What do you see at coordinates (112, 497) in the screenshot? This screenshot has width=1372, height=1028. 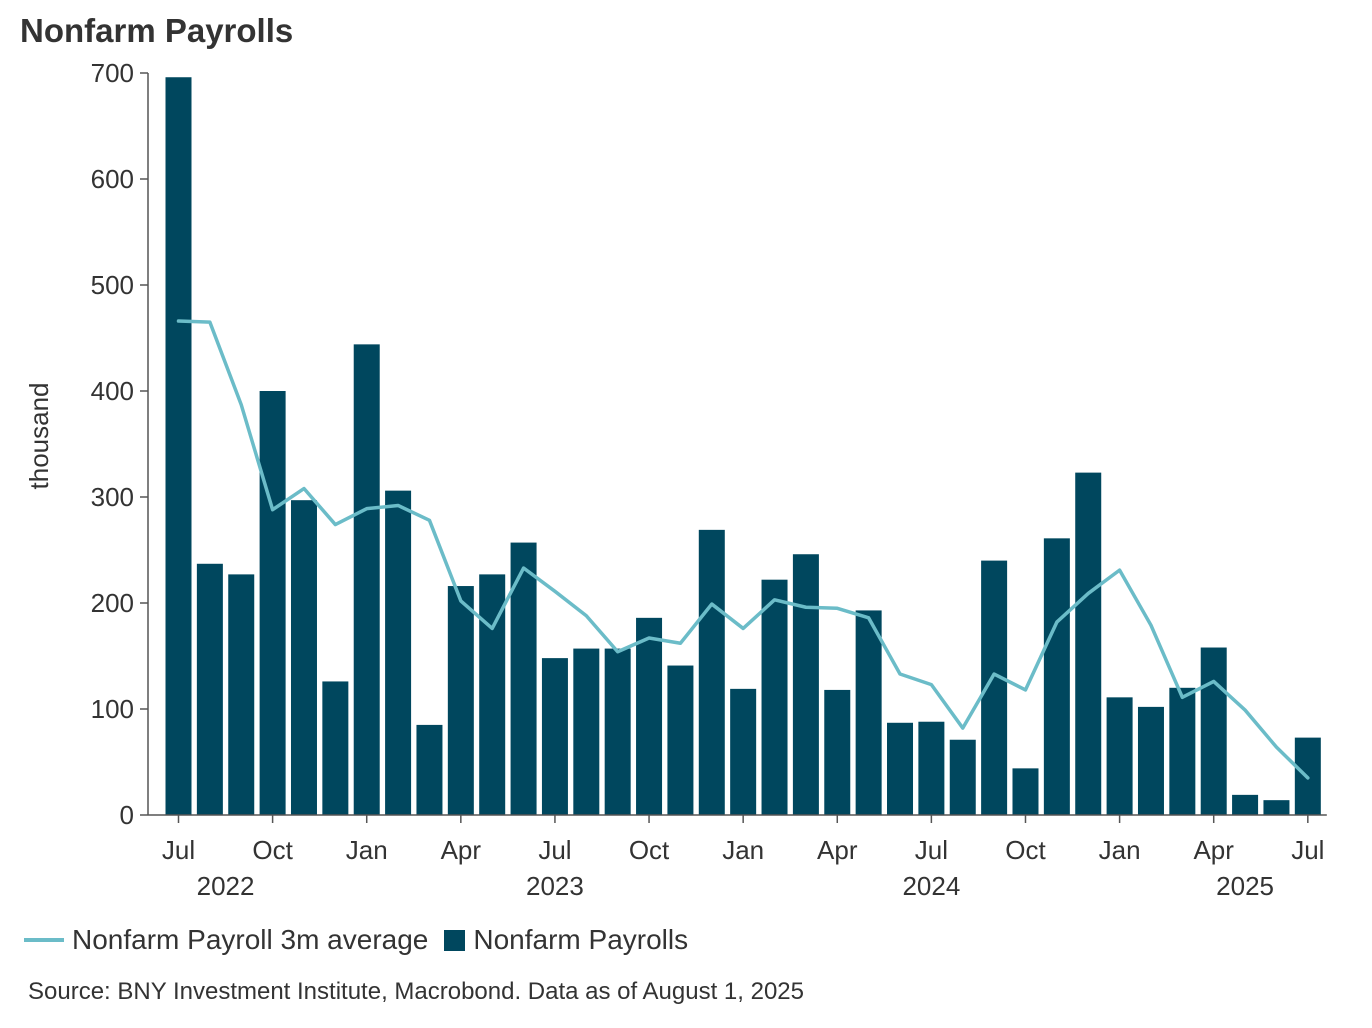 I see `y-tick-label: 300` at bounding box center [112, 497].